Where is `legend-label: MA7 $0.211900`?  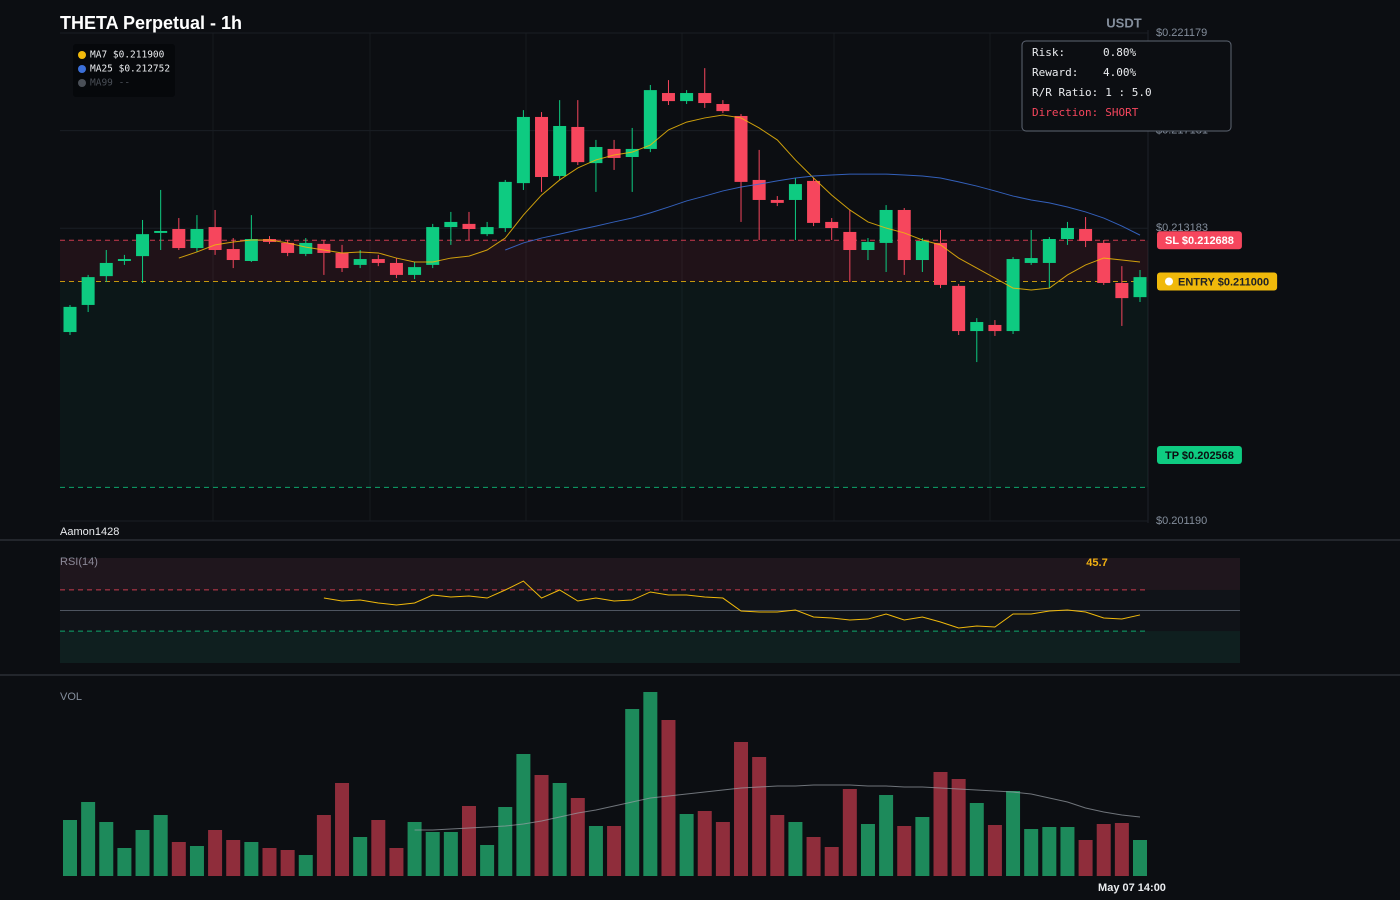
legend-label: MA7 $0.211900 is located at coordinates (127, 55).